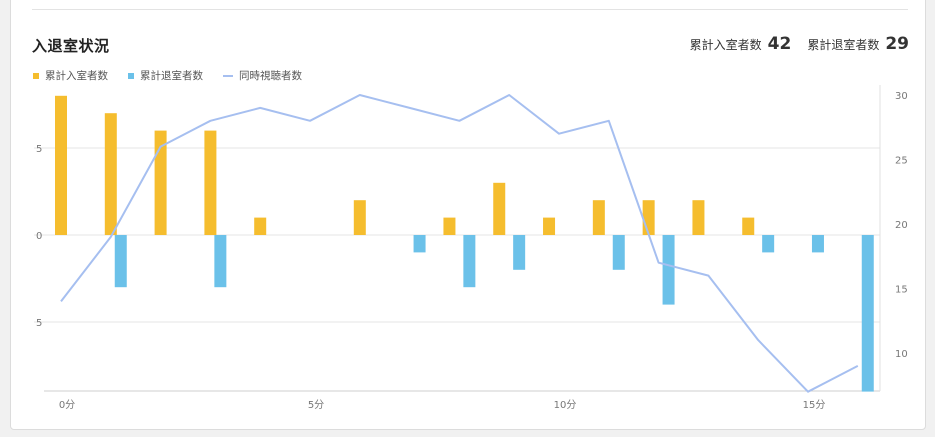  Describe the element at coordinates (71, 46) in the screenshot. I see `chart-title: 入退室状況` at that location.